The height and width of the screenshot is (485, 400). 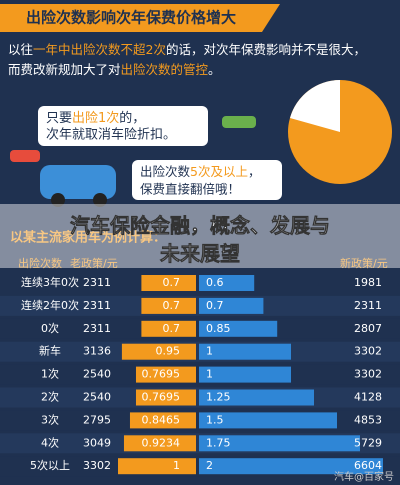 What do you see at coordinates (40, 263) in the screenshot?
I see `column-header: 出险次数` at bounding box center [40, 263].